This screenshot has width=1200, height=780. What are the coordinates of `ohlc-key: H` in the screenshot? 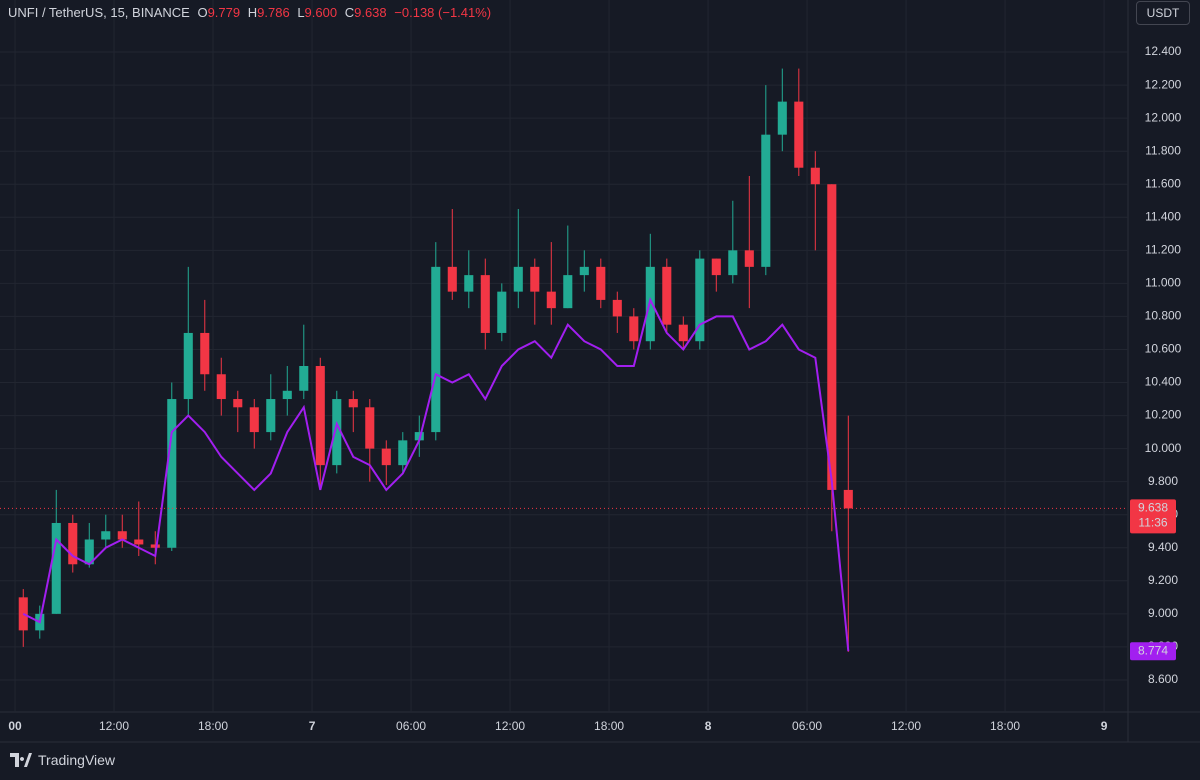 It's located at (252, 12).